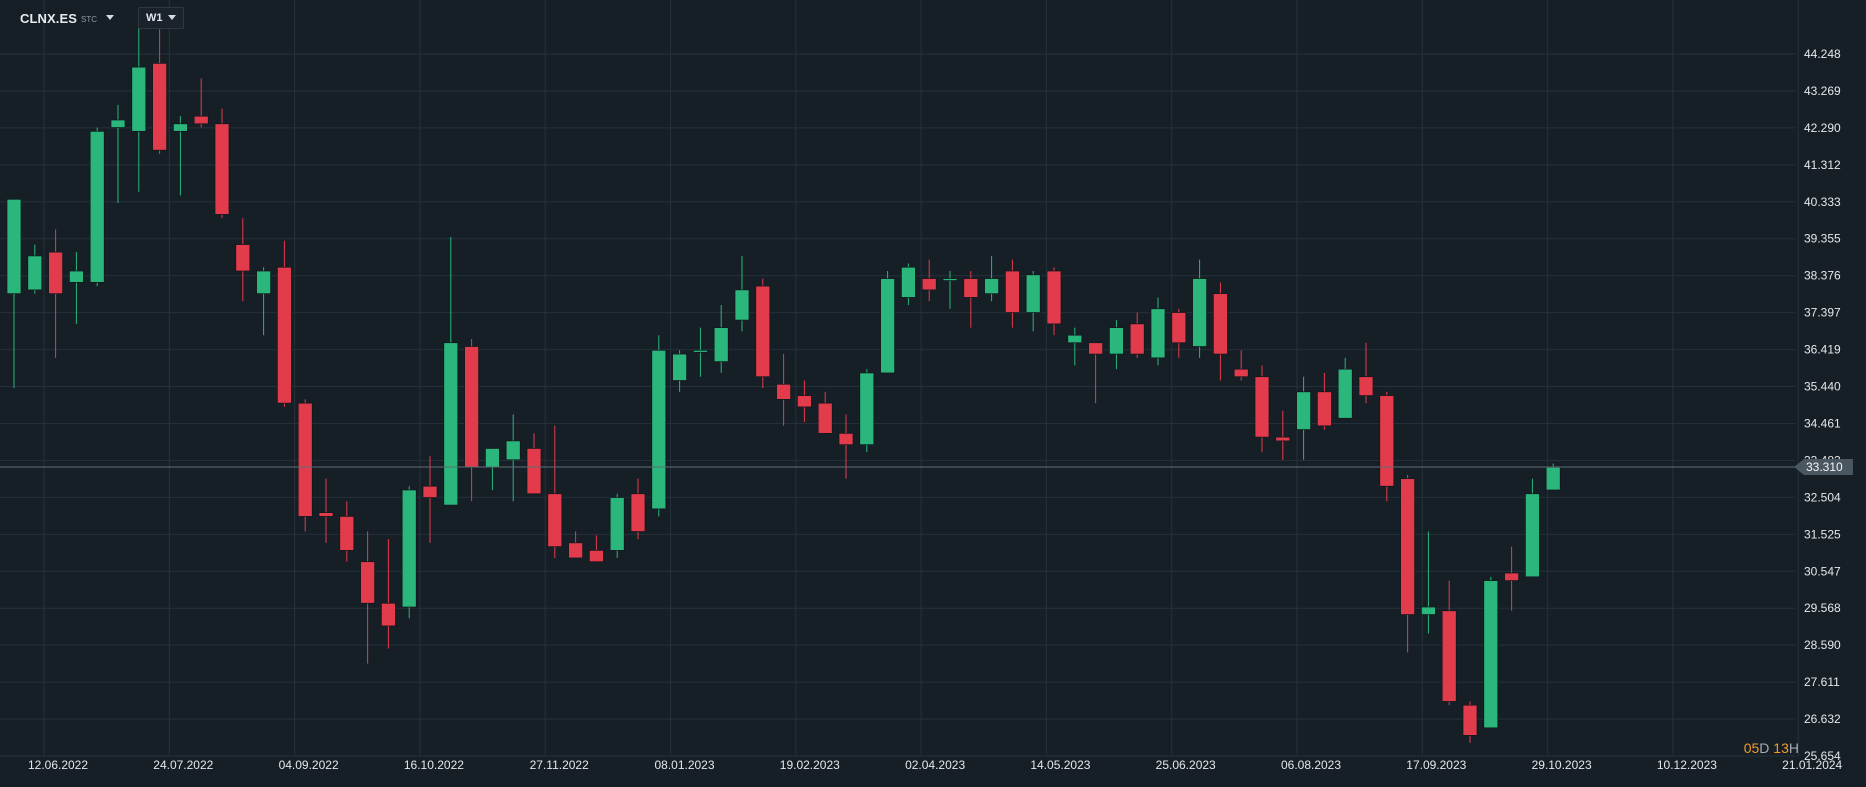 This screenshot has height=787, width=1866. I want to click on price-tick-label: 35.440, so click(1822, 387).